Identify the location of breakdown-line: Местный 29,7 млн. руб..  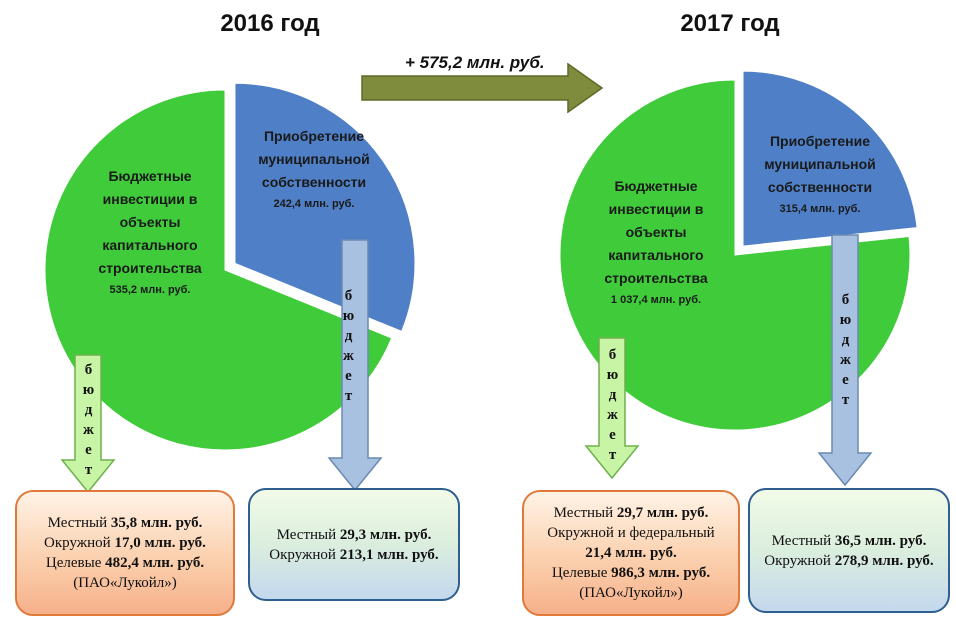
(631, 513).